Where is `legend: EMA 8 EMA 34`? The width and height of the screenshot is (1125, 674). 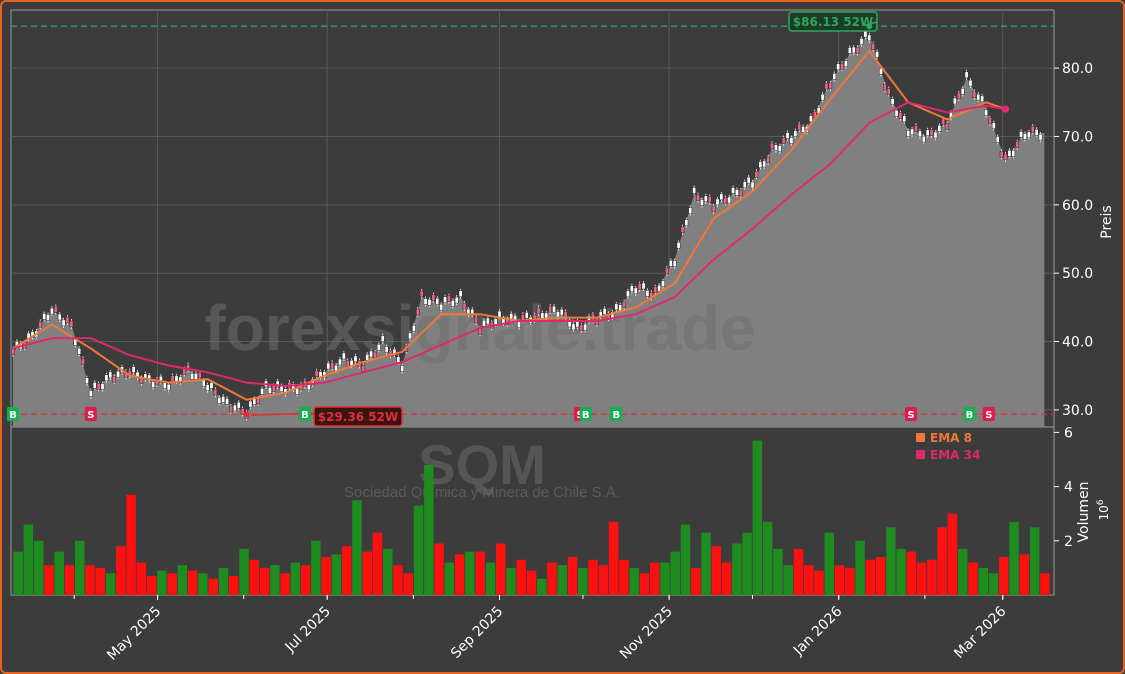 legend: EMA 8 EMA 34 is located at coordinates (948, 446).